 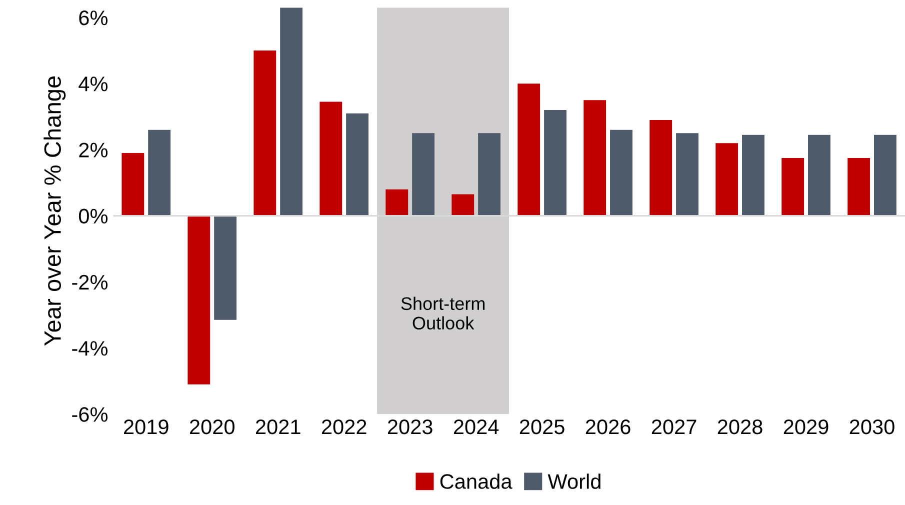 I want to click on x-tick-label: 2029, so click(x=806, y=427).